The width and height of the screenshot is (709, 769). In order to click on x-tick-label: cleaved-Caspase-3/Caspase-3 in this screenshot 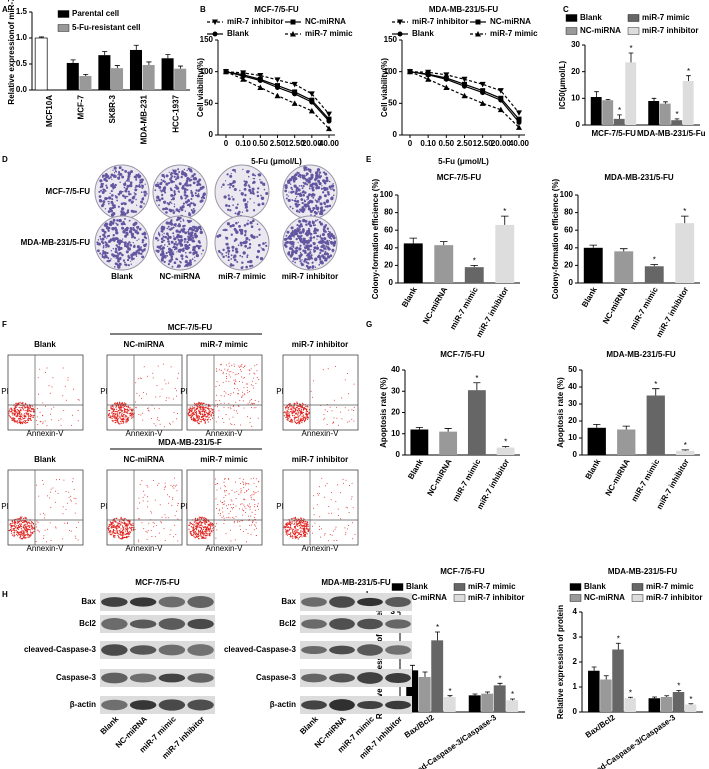, I will do `click(448, 741)`.